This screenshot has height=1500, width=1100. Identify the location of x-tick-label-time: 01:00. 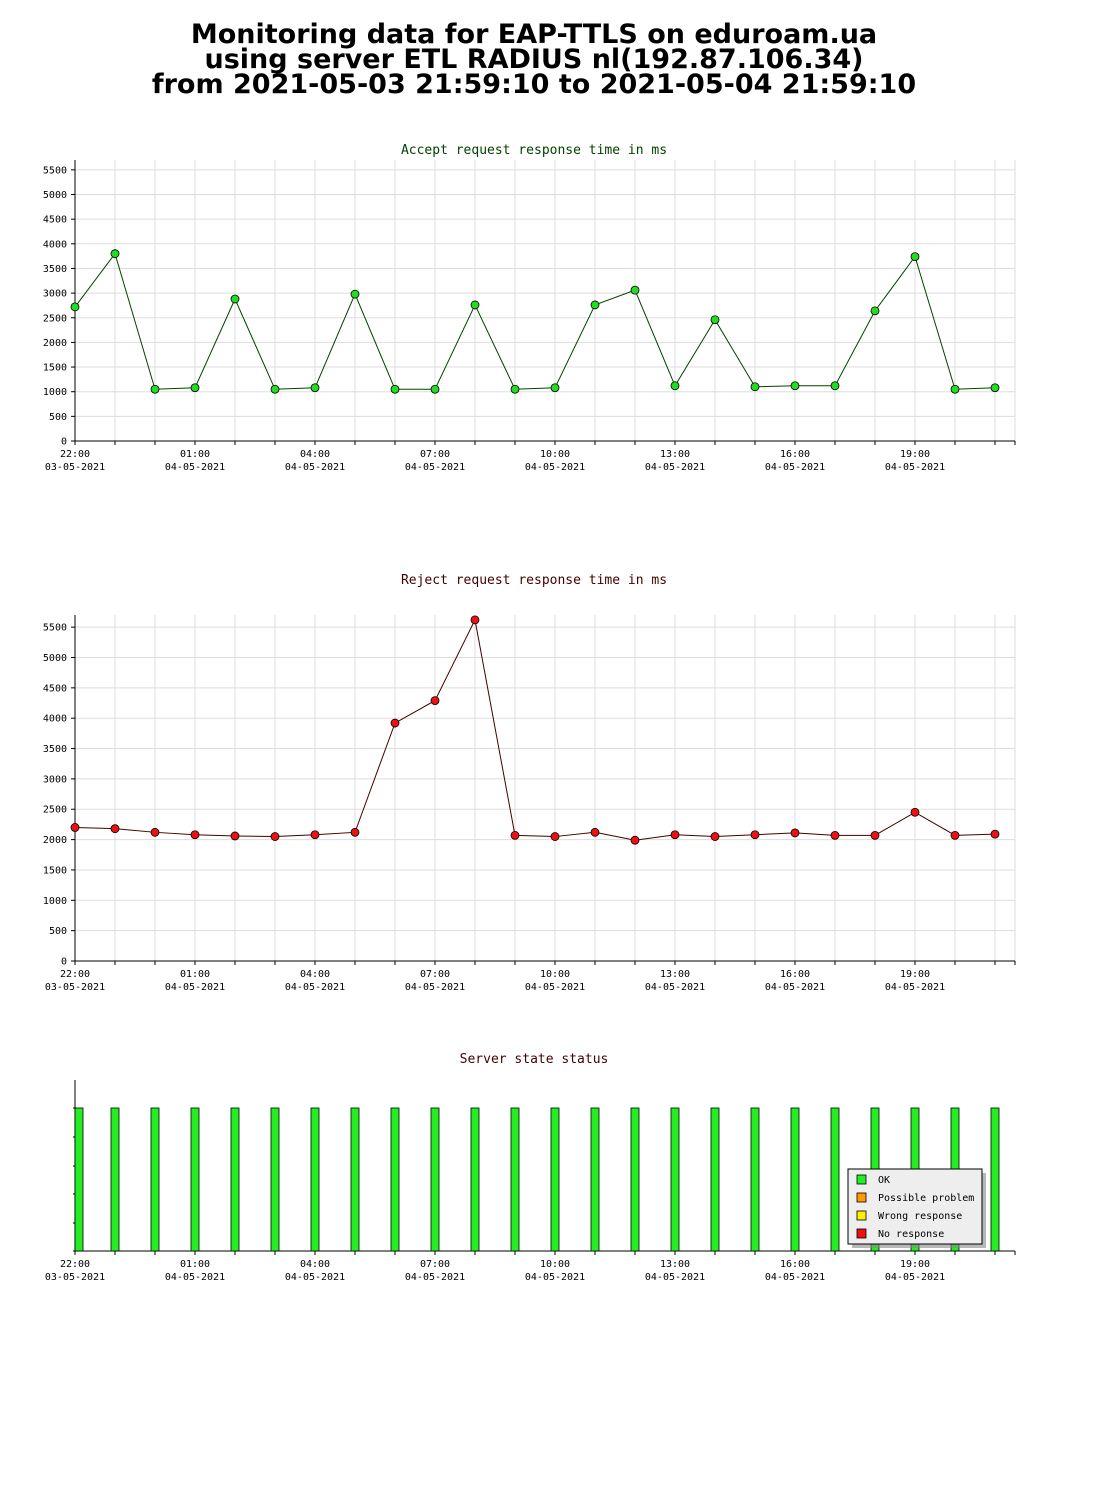
(195, 454).